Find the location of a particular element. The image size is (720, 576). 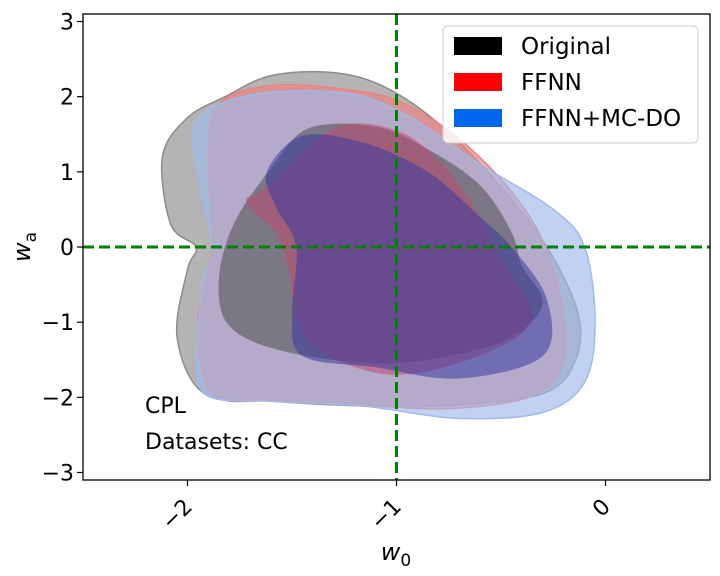

x-tick-label: 0 is located at coordinates (602, 509).